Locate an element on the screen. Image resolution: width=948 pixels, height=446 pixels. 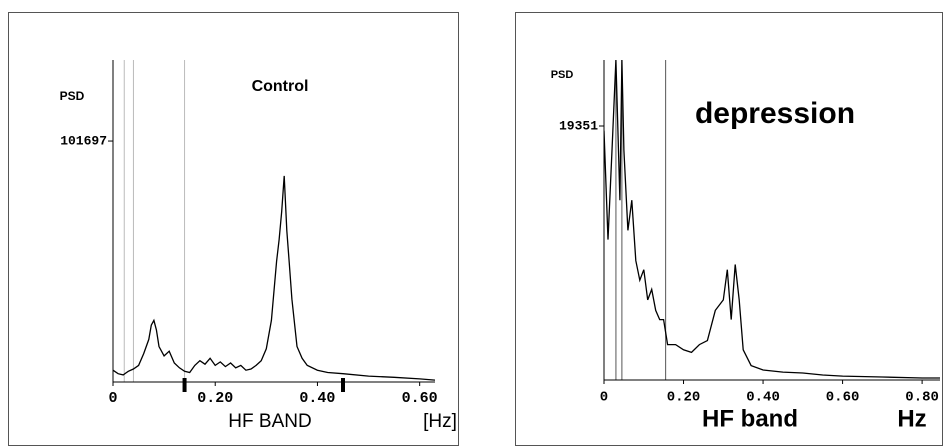
x-label: HF BAND is located at coordinates (269, 421).